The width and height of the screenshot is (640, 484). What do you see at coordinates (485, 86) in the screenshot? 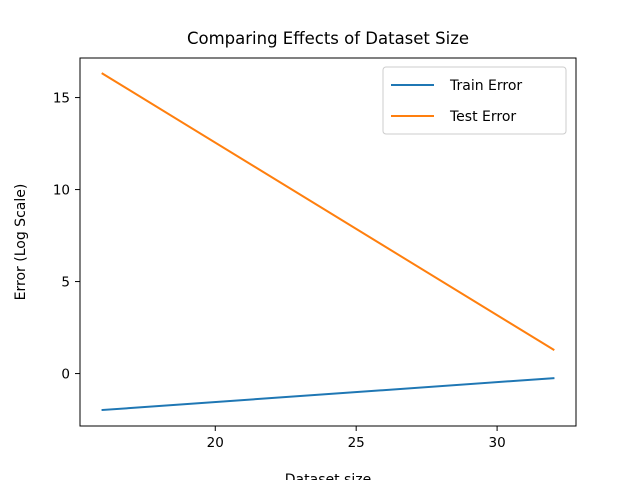
I see `legend-label-0: Train Error` at bounding box center [485, 86].